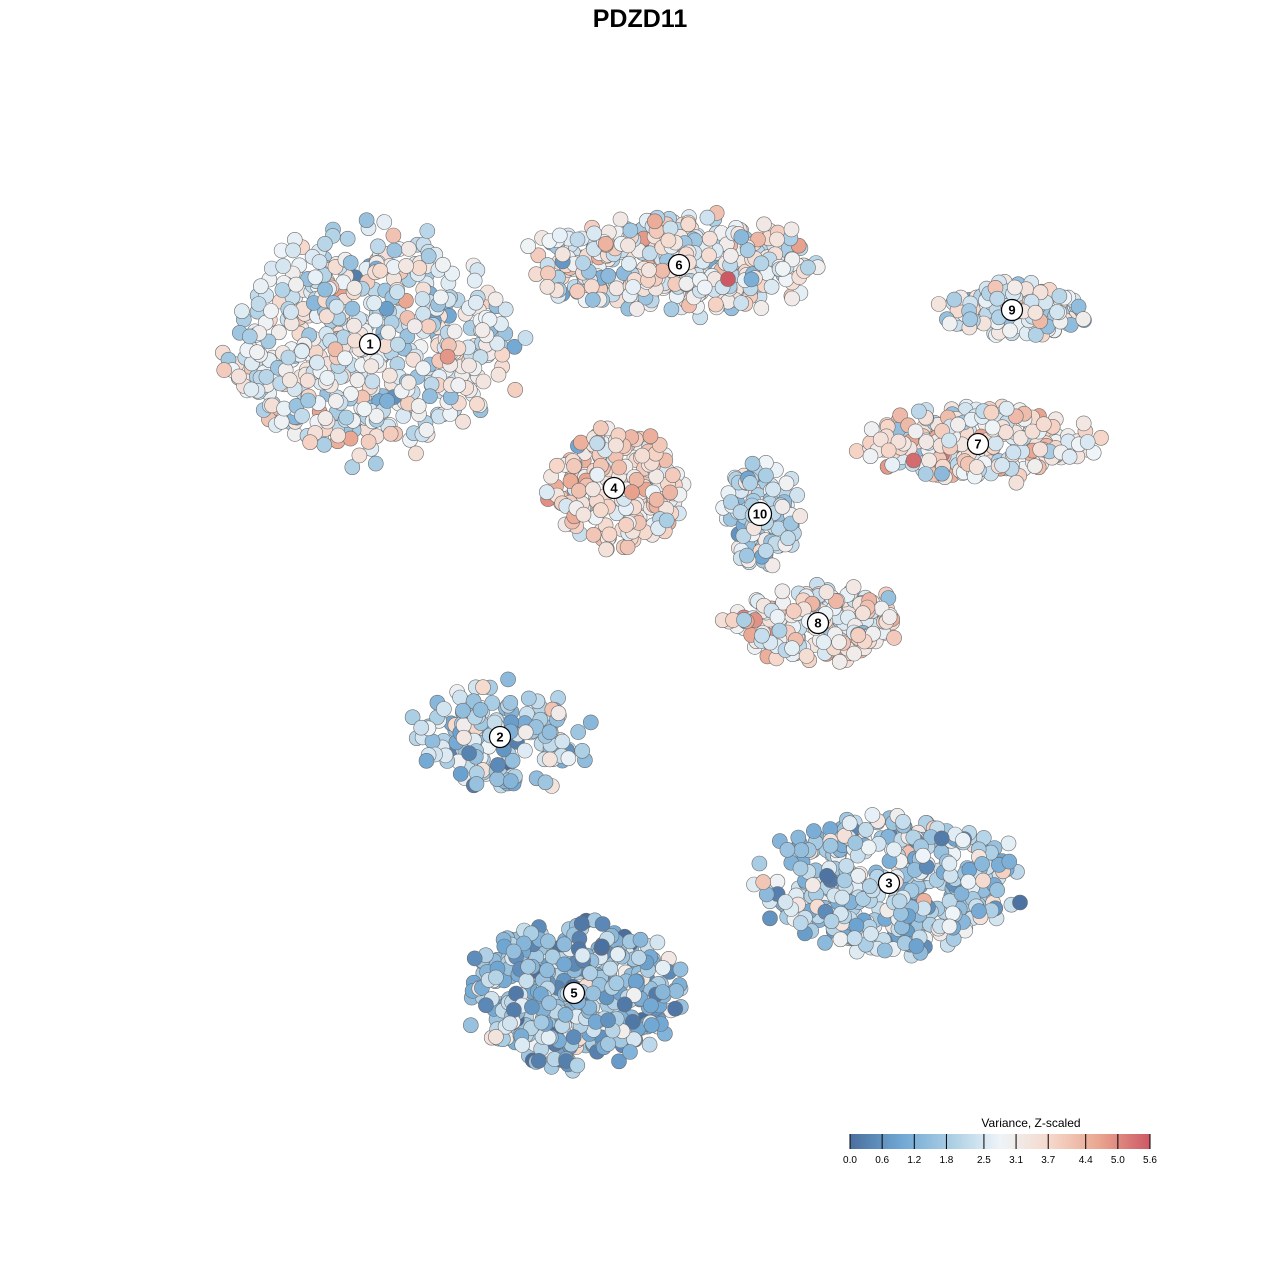 This screenshot has width=1280, height=1280. I want to click on legend-tick-label: 3.7, so click(1048, 1160).